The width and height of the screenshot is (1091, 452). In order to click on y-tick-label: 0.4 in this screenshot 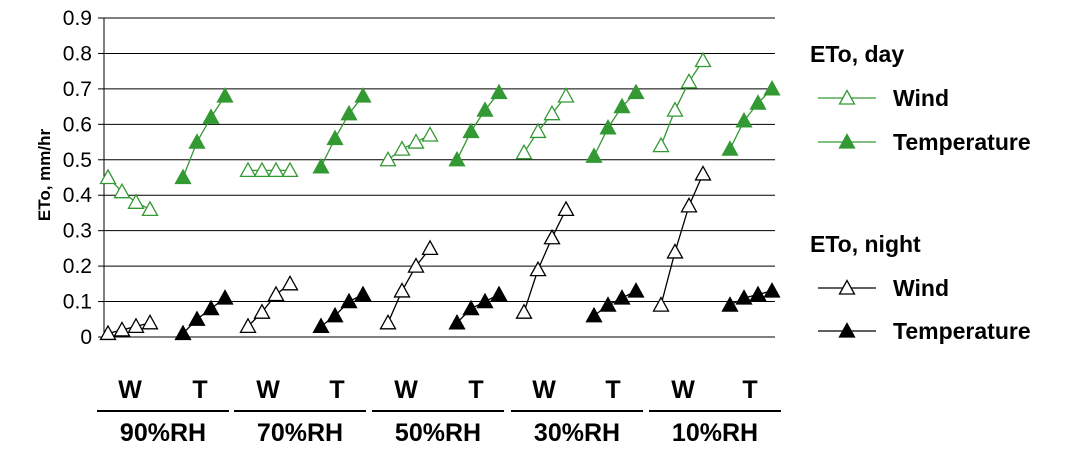, I will do `click(78, 195)`.